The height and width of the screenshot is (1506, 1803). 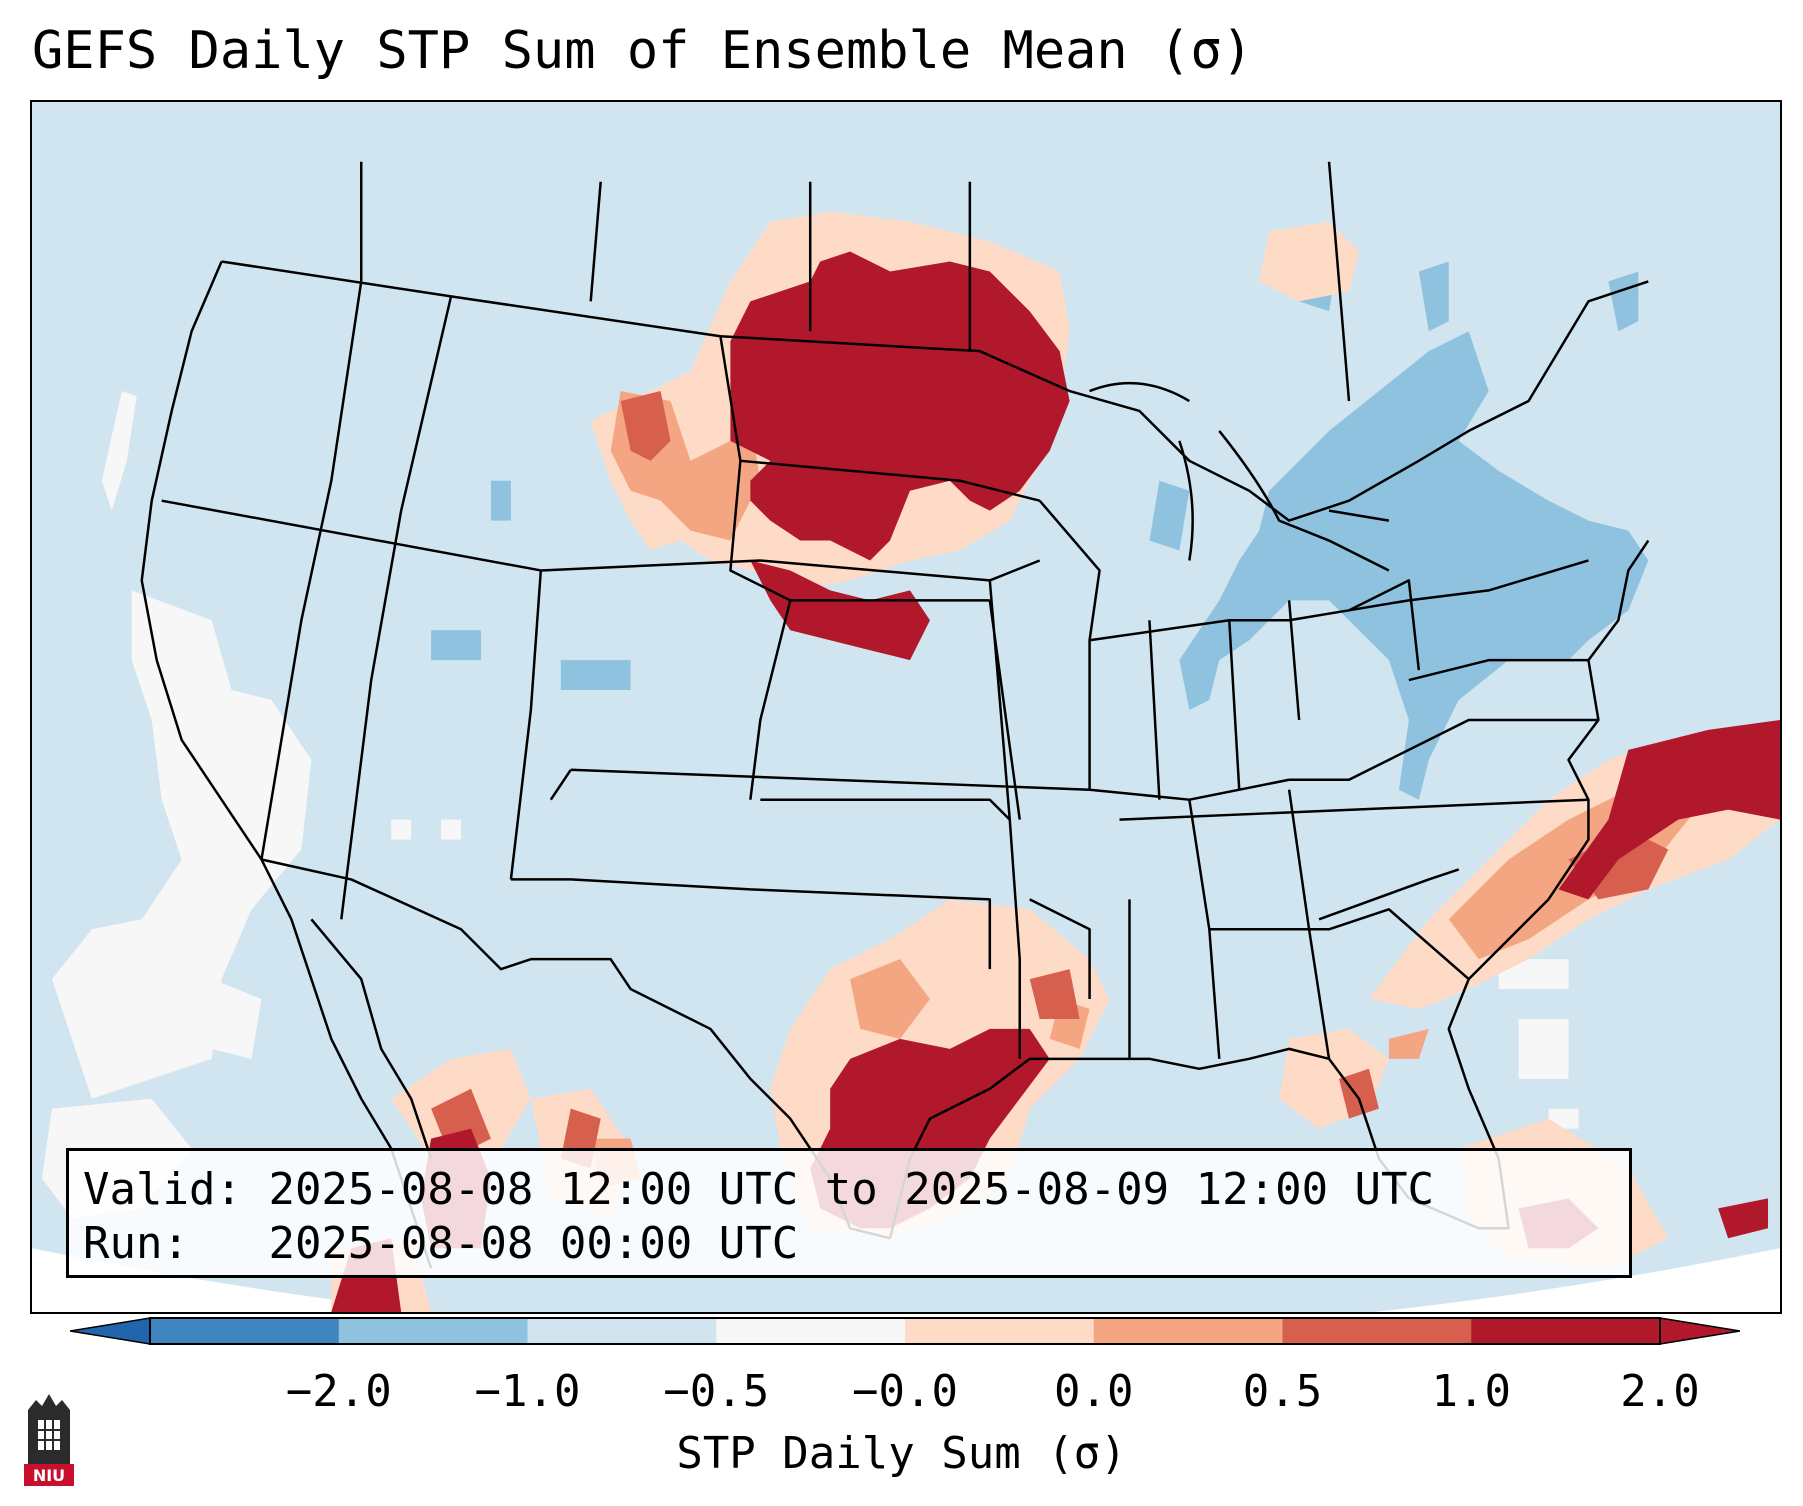 I want to click on colorbar, so click(x=905, y=1331).